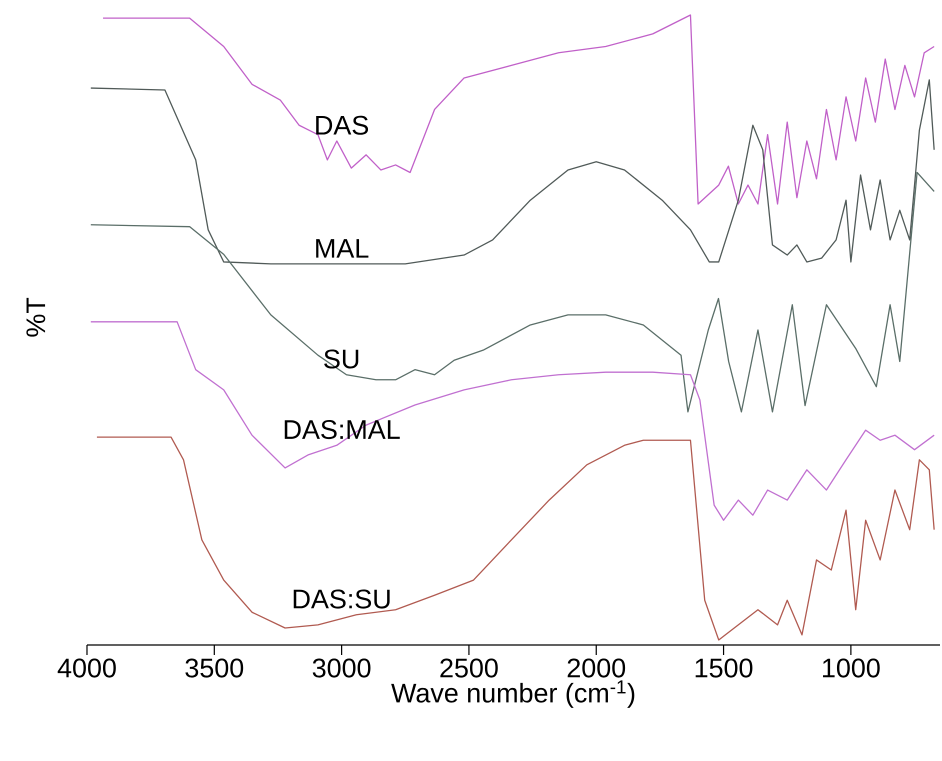 The image size is (942, 761). I want to click on x-tick-label: 1500, so click(724, 668).